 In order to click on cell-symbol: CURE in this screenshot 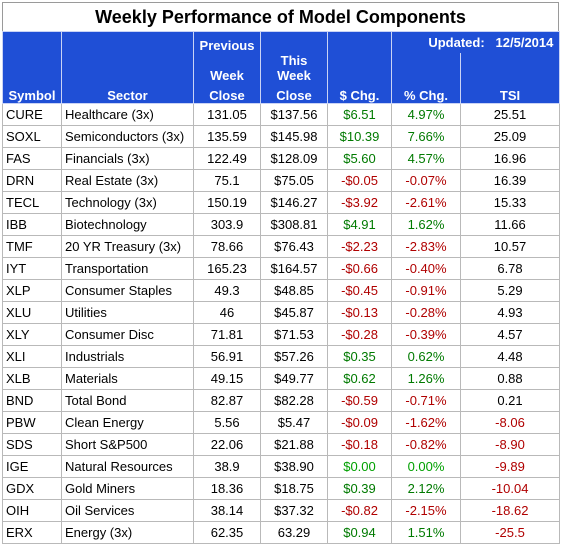, I will do `click(32, 114)`.